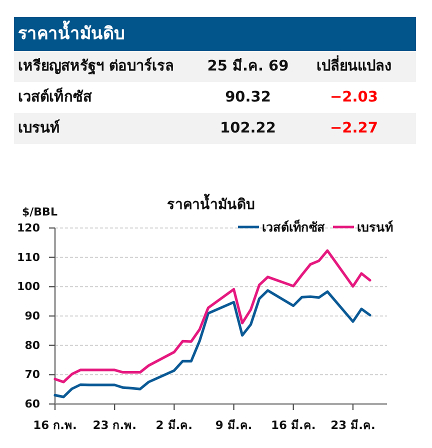  Describe the element at coordinates (233, 425) in the screenshot. I see `x-tick-label: 9 มี.ค.` at that location.